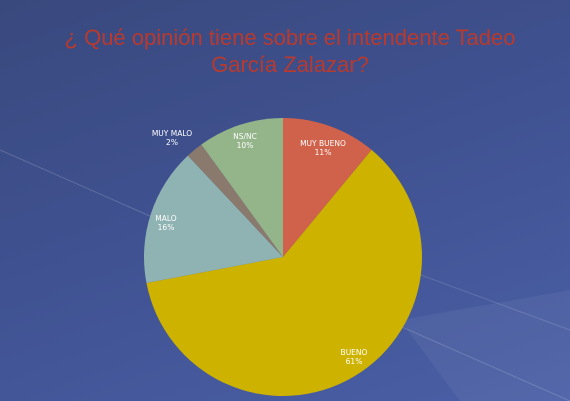  I want to click on slice-label: NS/NC, so click(245, 136).